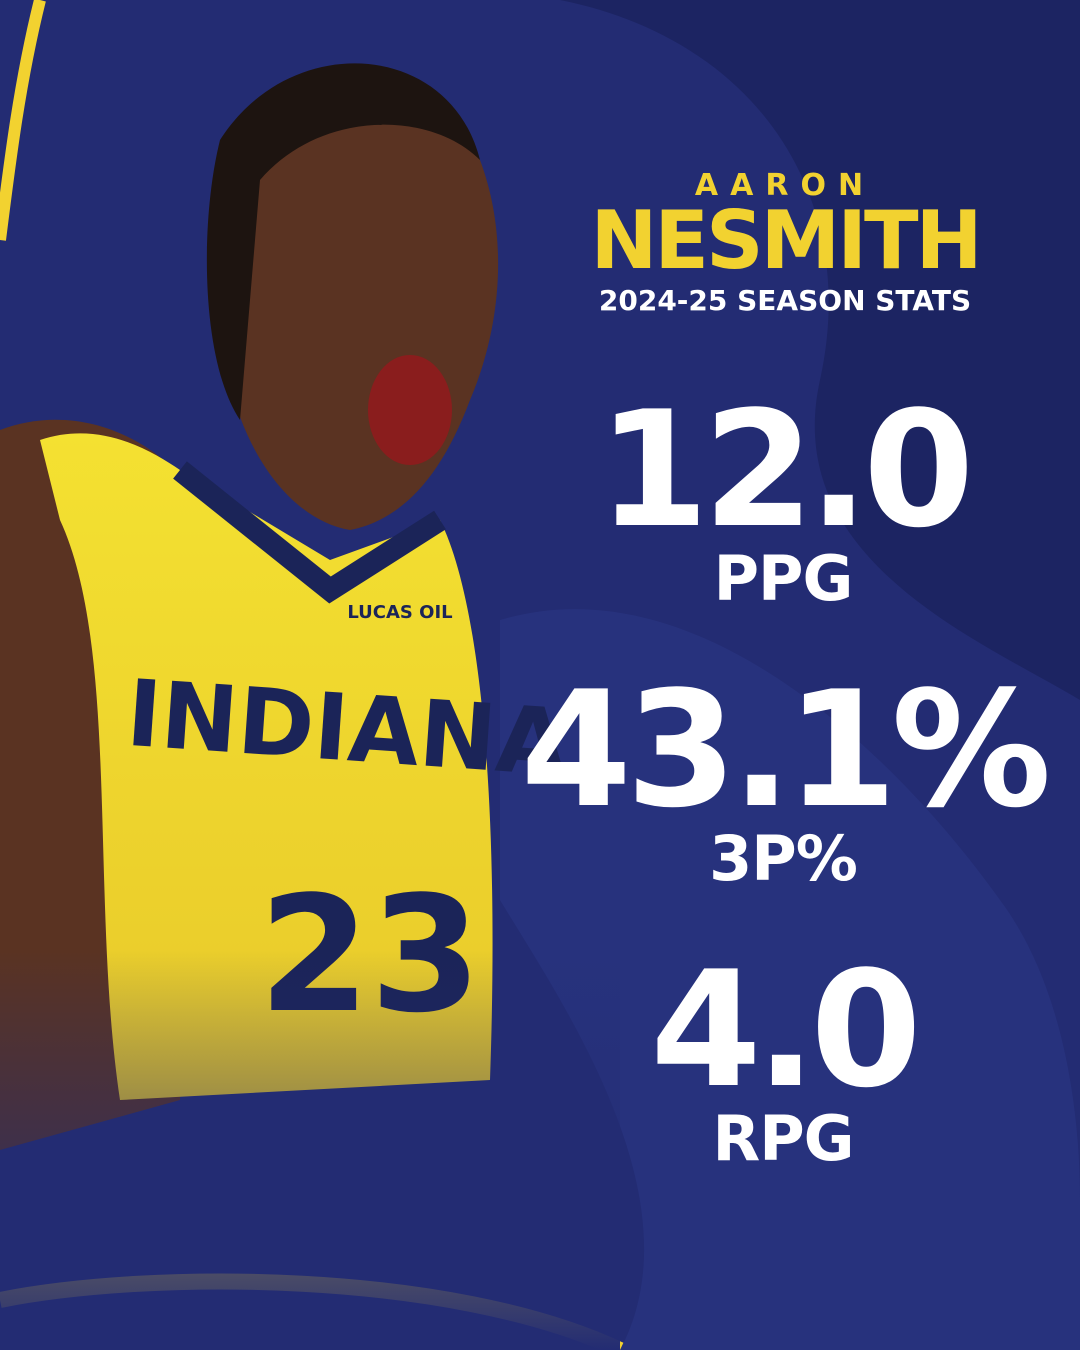 This screenshot has height=1350, width=1080. Describe the element at coordinates (784, 240) in the screenshot. I see `last-name: NESMITH` at that location.